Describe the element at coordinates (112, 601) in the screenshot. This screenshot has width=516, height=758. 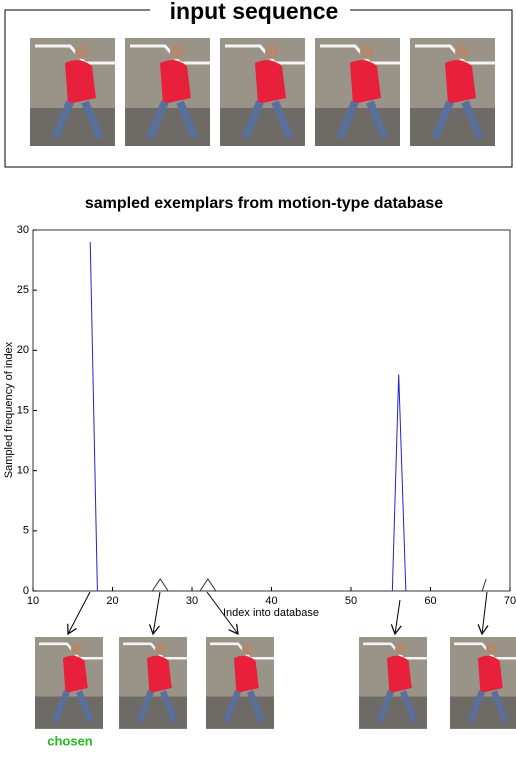
I see `x-tick-label: 20` at that location.